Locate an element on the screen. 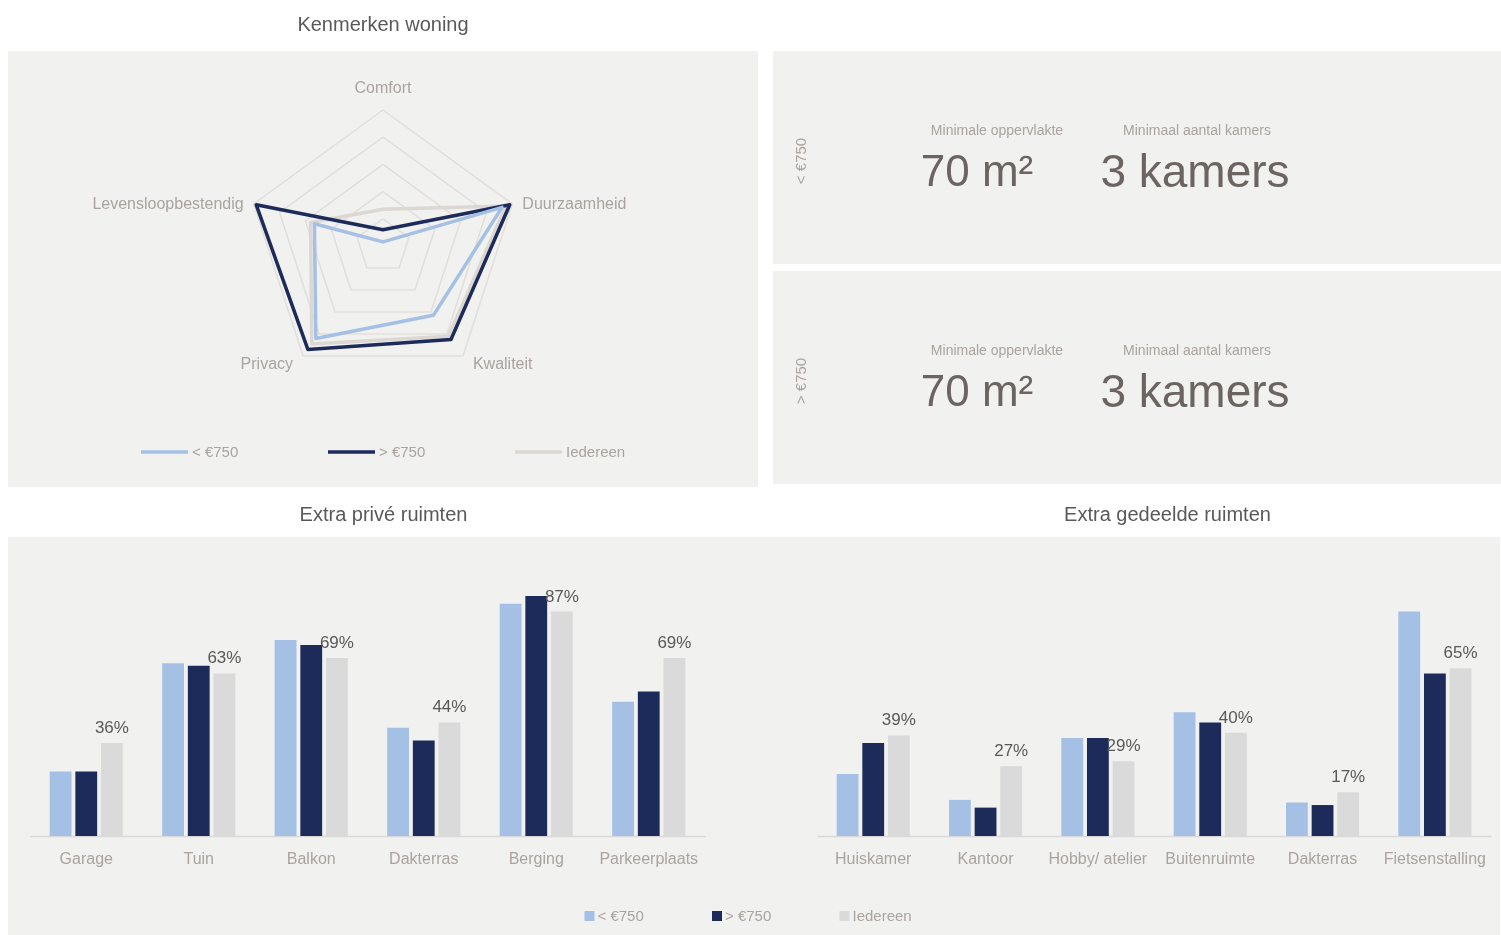 This screenshot has height=935, width=1501. data-label: 17% is located at coordinates (1348, 777).